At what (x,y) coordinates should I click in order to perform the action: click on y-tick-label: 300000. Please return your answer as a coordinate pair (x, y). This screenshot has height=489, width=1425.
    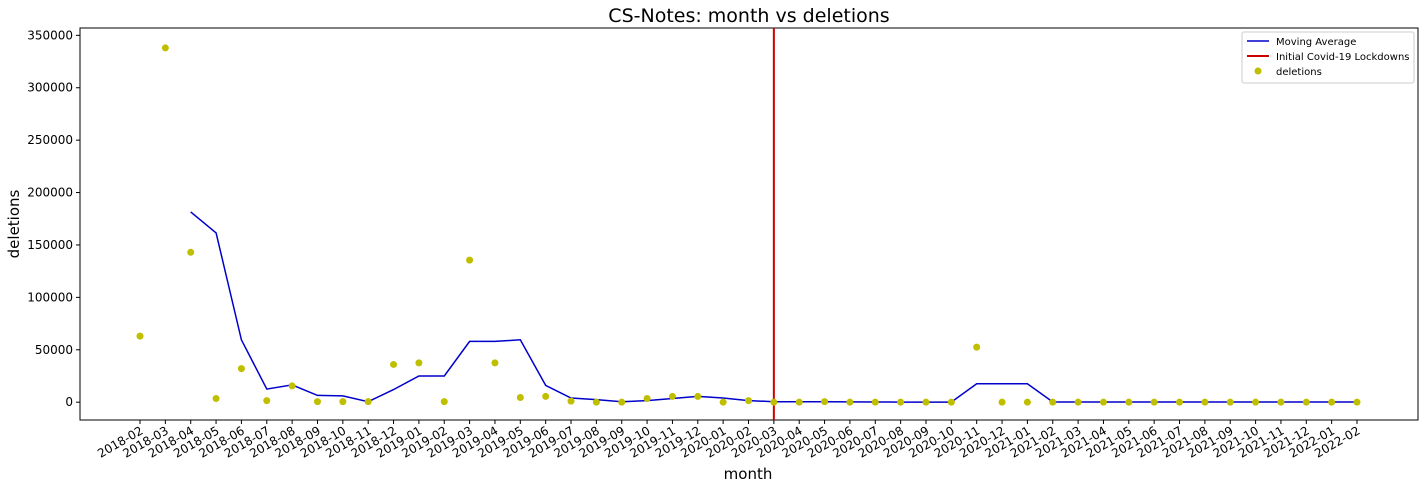
    Looking at the image, I should click on (50, 88).